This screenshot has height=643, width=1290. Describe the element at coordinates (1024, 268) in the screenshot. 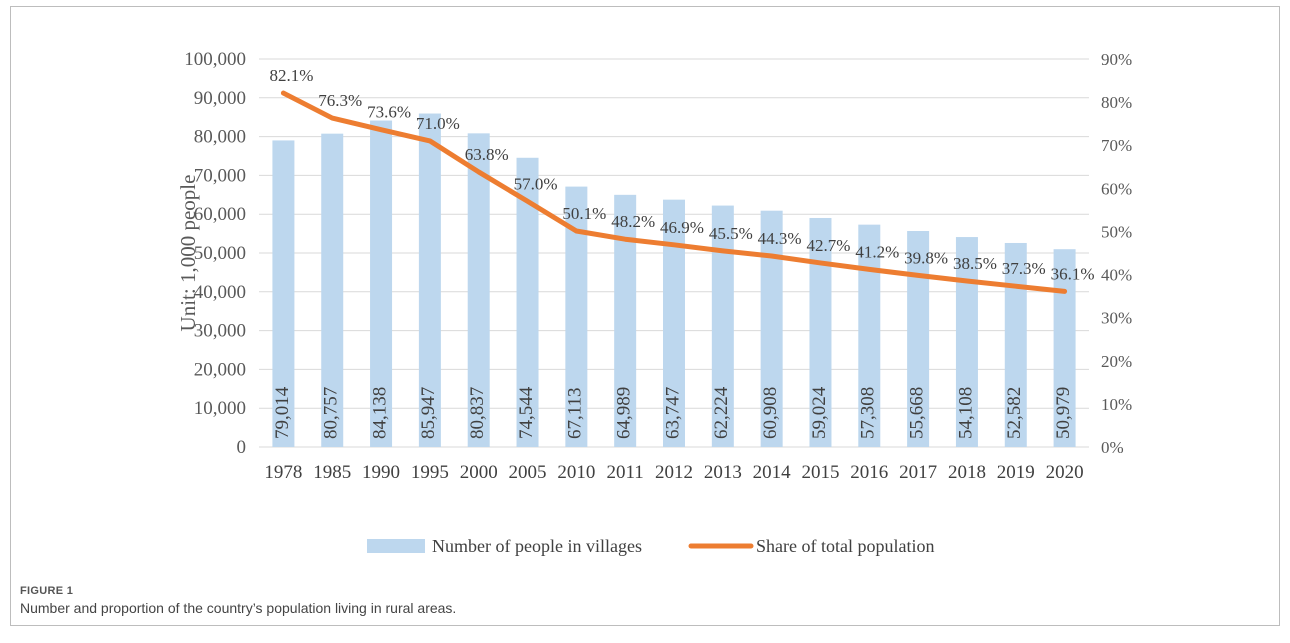

I see `line-value-label: 37.3%` at that location.